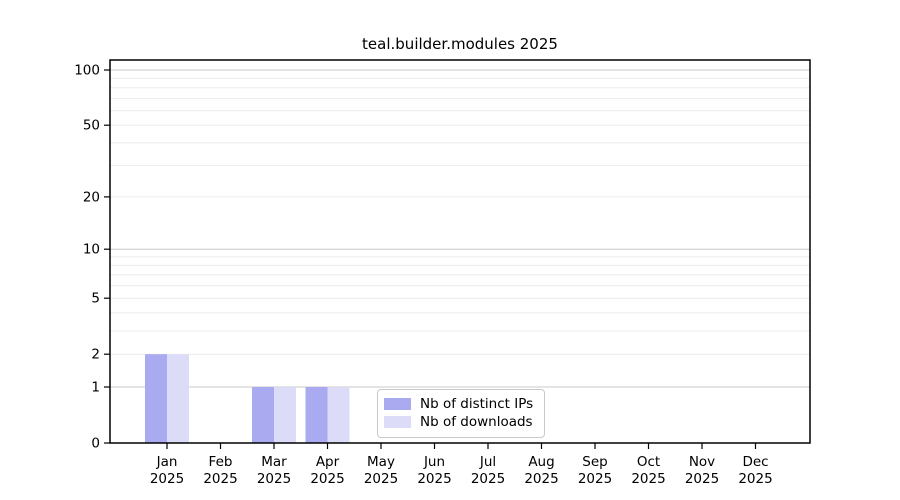  What do you see at coordinates (381, 462) in the screenshot?
I see `x-tick-label-month-may: May` at bounding box center [381, 462].